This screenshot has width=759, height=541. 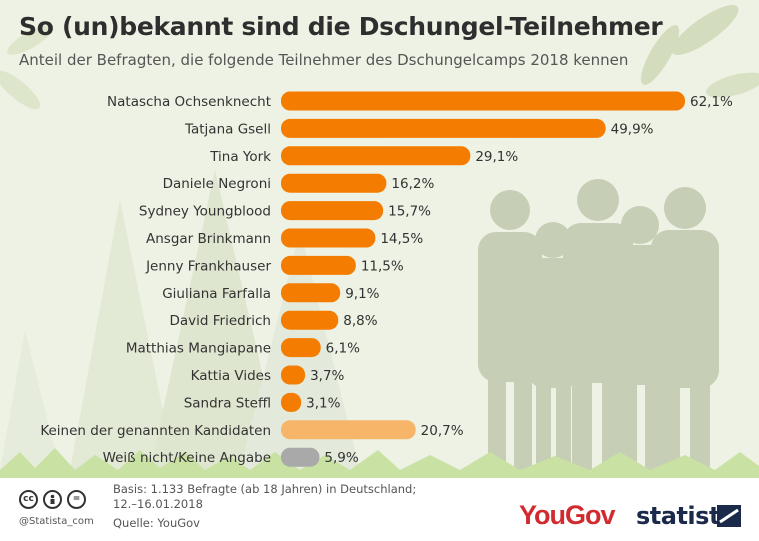 What do you see at coordinates (341, 458) in the screenshot?
I see `value-label: 5,9%` at bounding box center [341, 458].